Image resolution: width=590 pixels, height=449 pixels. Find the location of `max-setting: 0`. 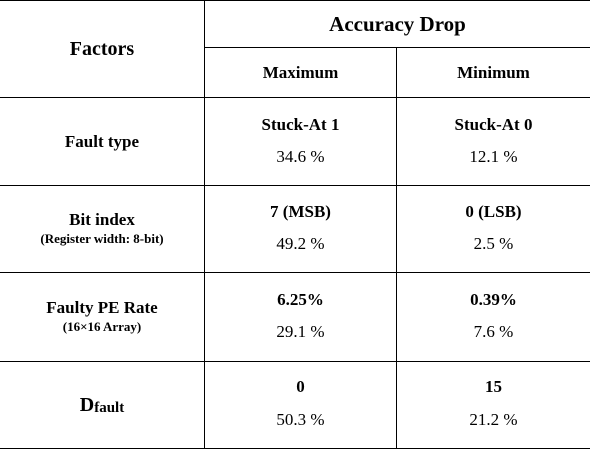

max-setting: 0 is located at coordinates (300, 386).